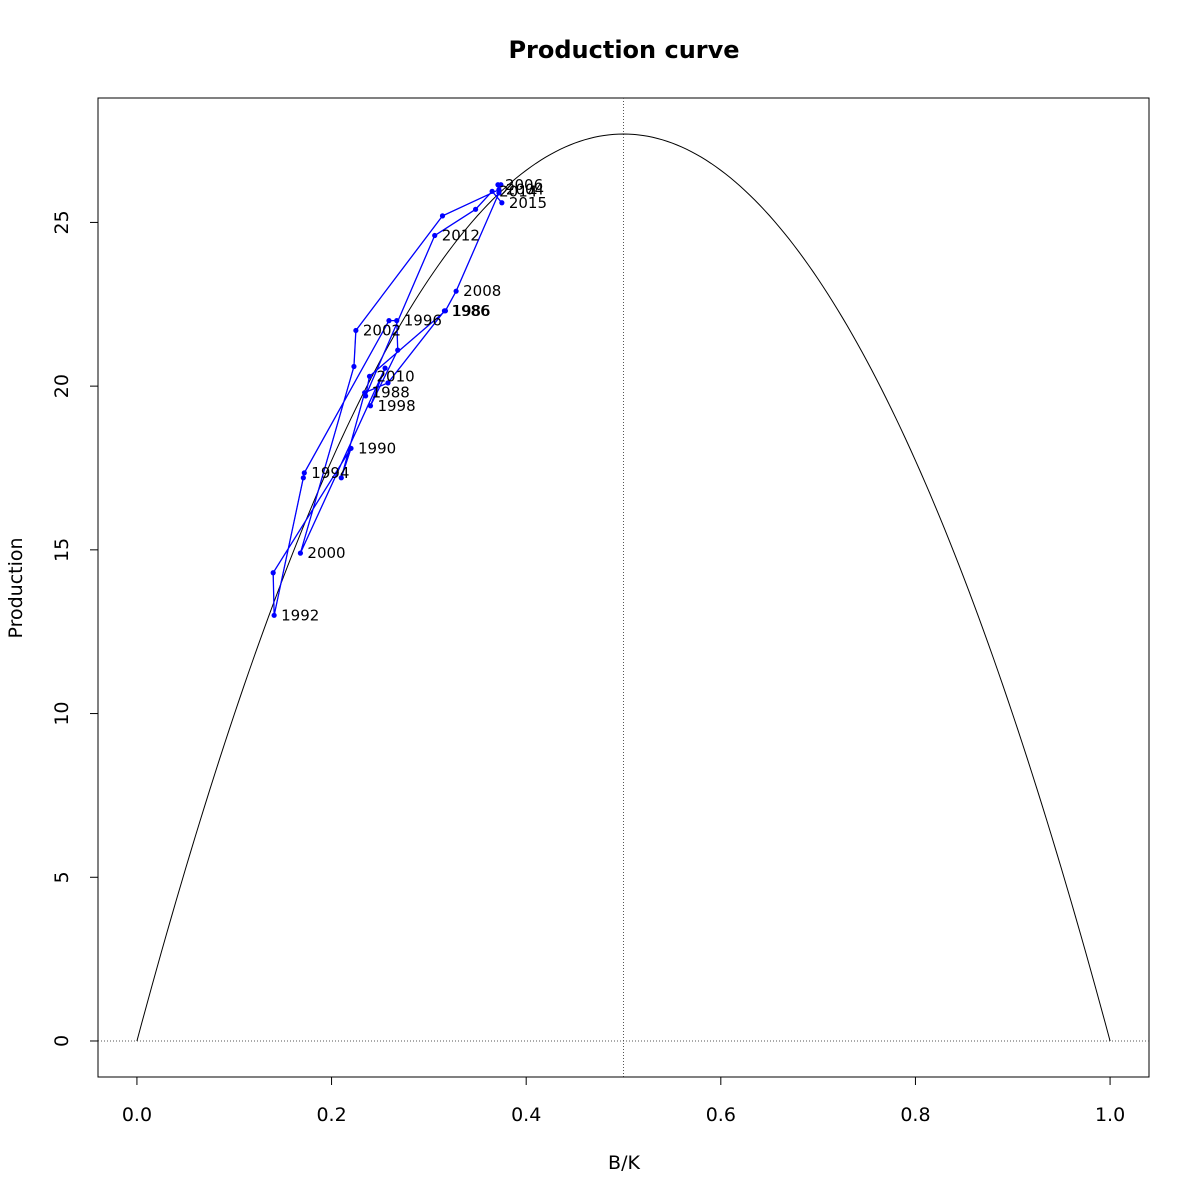  I want to click on point-label: 2008, so click(482, 291).